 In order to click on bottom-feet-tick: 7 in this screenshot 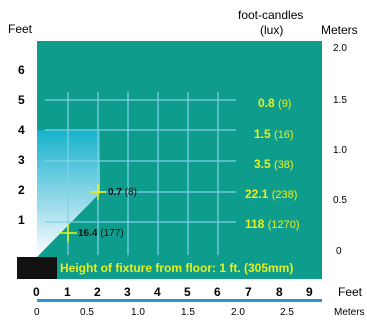, I will do `click(248, 292)`.